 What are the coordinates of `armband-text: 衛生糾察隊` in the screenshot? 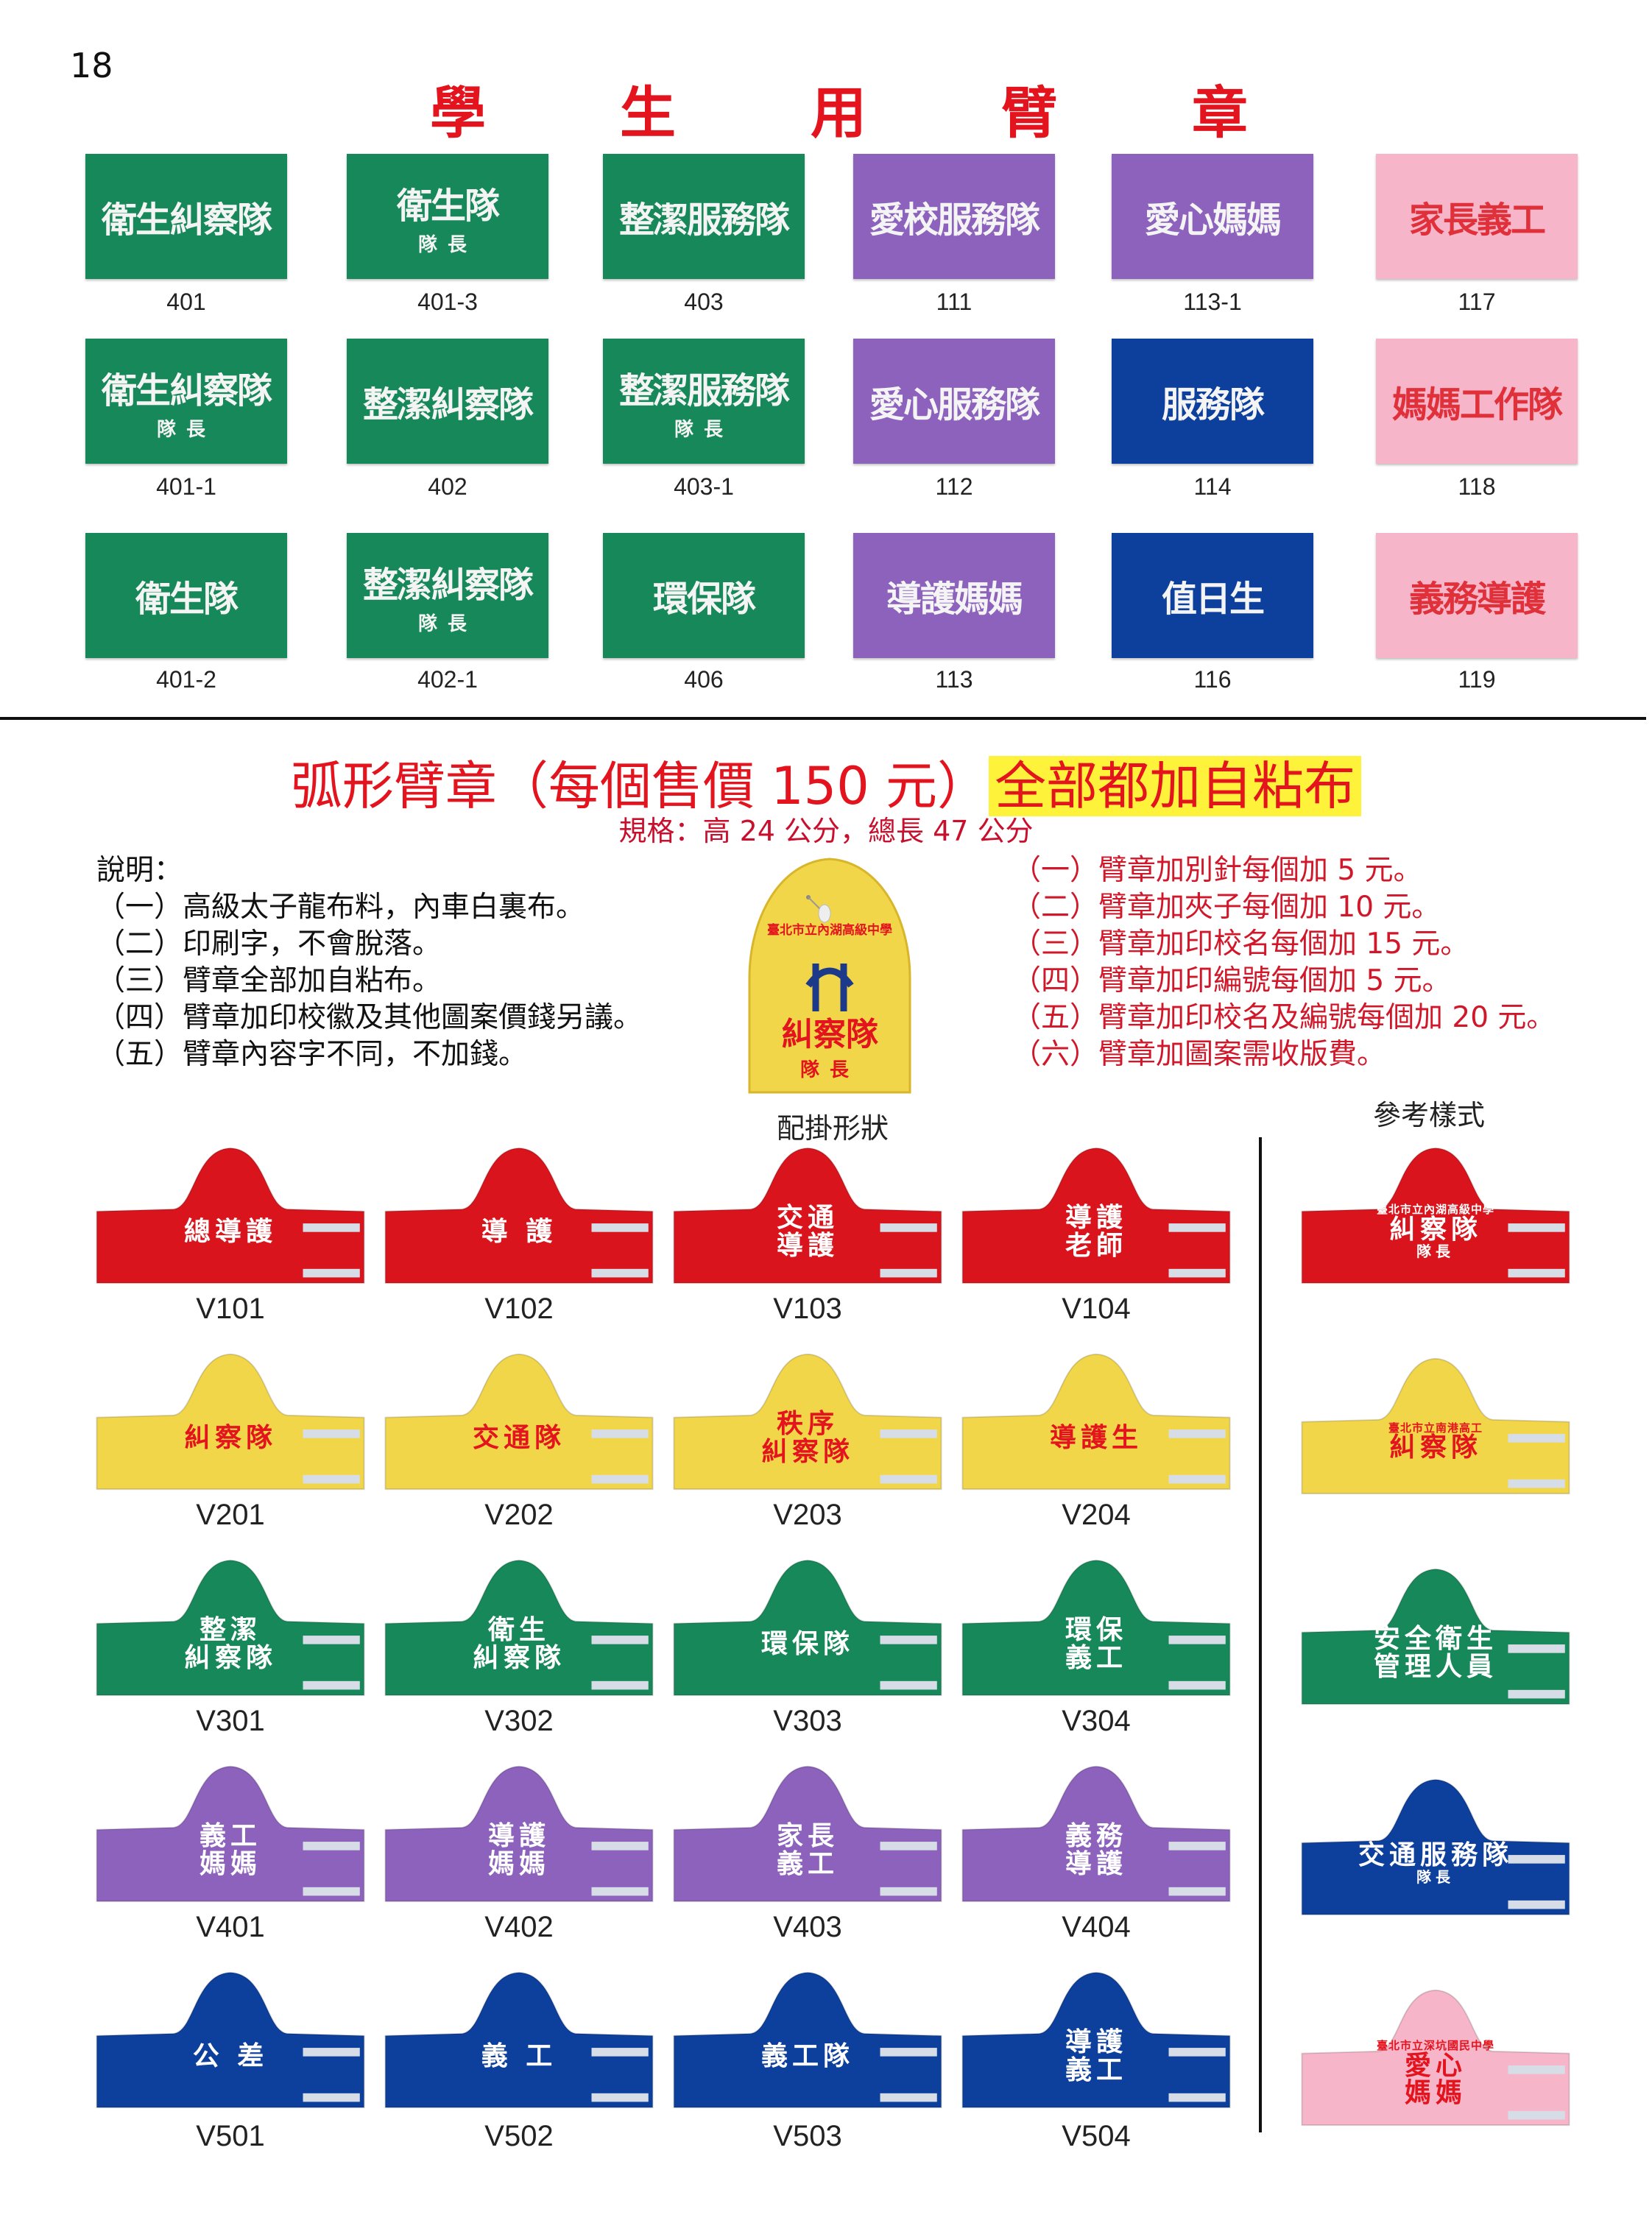 It's located at (186, 390).